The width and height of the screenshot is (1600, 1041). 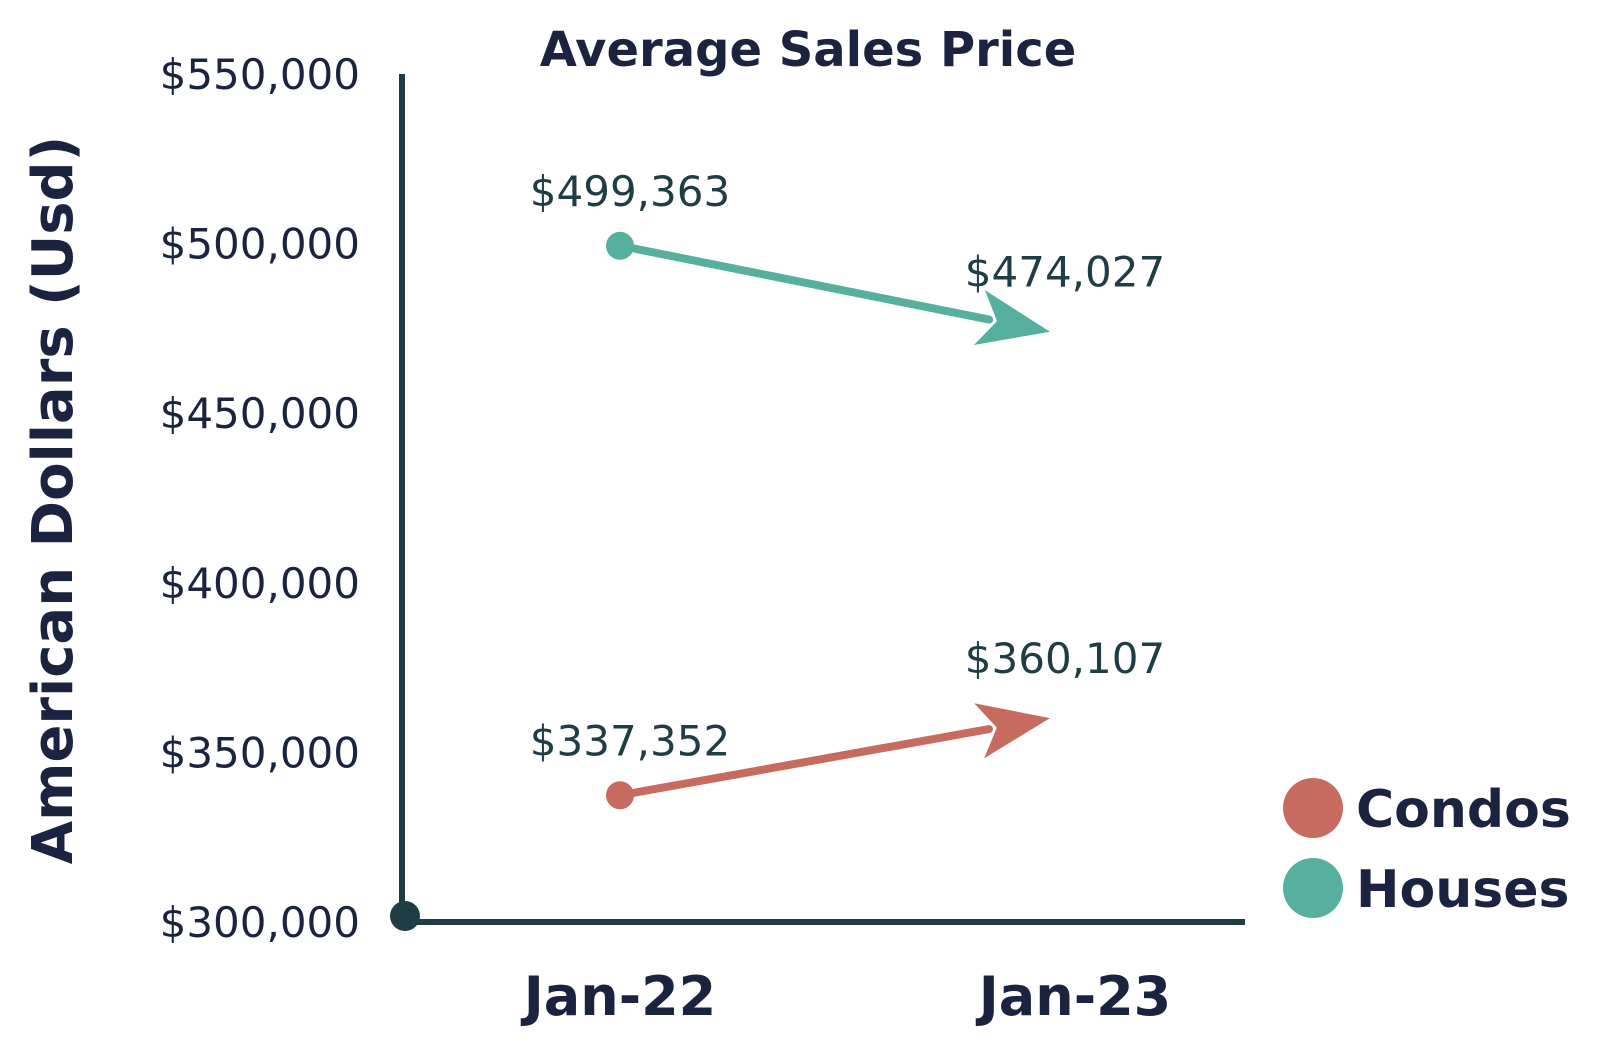 What do you see at coordinates (846, 996) in the screenshot?
I see `x-axis-ticks: Jan-22 Jan-23` at bounding box center [846, 996].